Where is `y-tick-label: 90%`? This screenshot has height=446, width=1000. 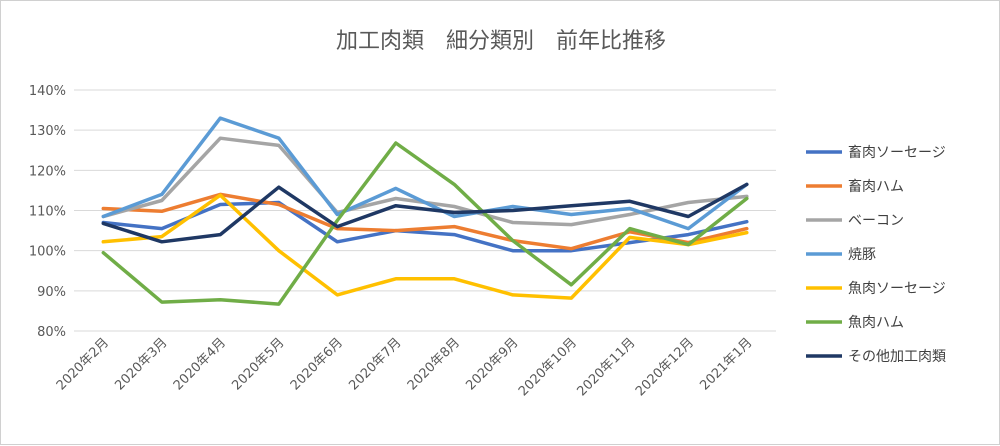
y-tick-label: 90% is located at coordinates (51, 292).